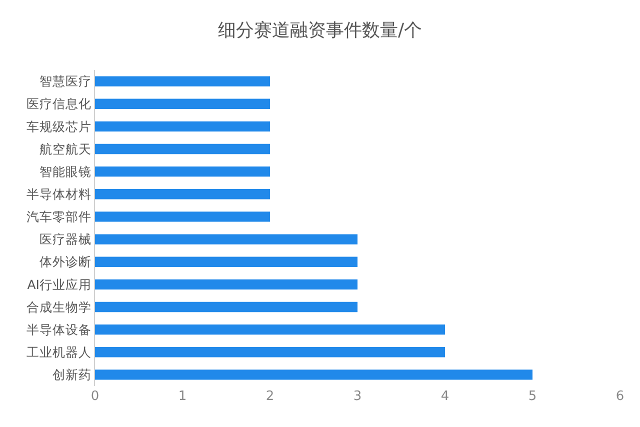 This screenshot has width=640, height=427. What do you see at coordinates (66, 239) in the screenshot?
I see `y-tick-label: 医疗器械` at bounding box center [66, 239].